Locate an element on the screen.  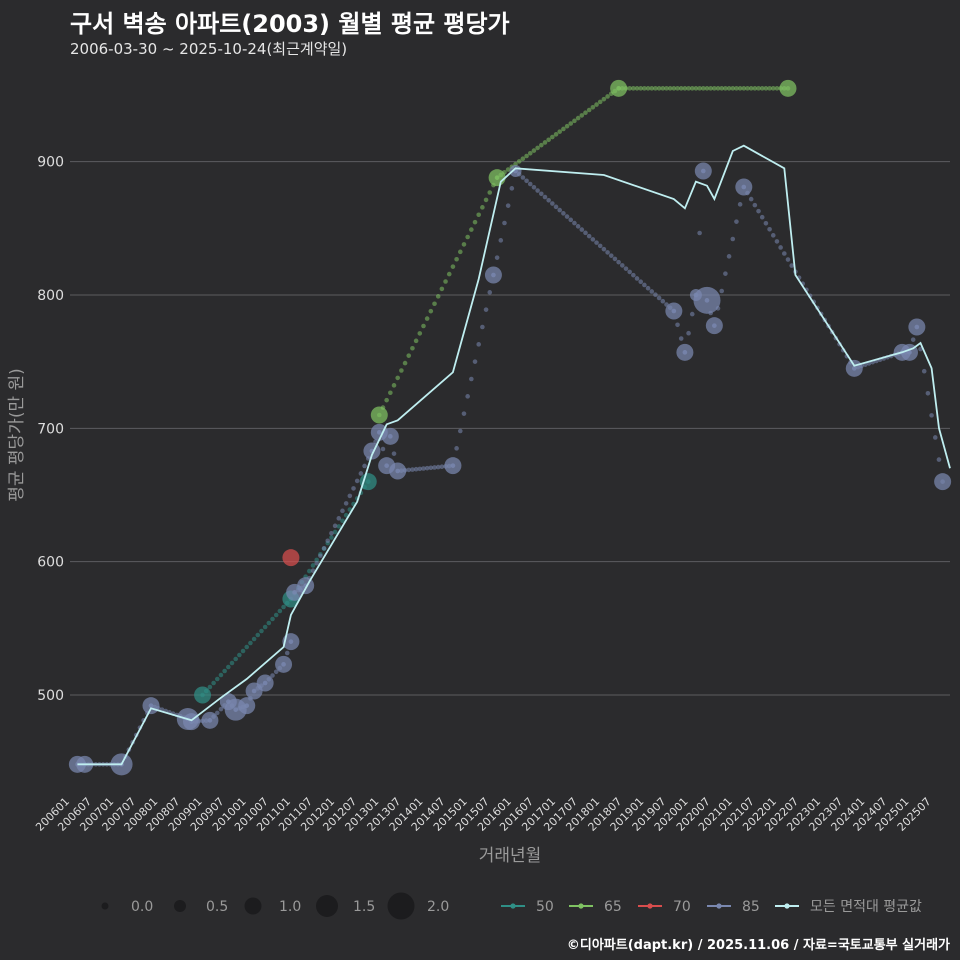
x-axis-title: 거래년월 is located at coordinates (510, 856).